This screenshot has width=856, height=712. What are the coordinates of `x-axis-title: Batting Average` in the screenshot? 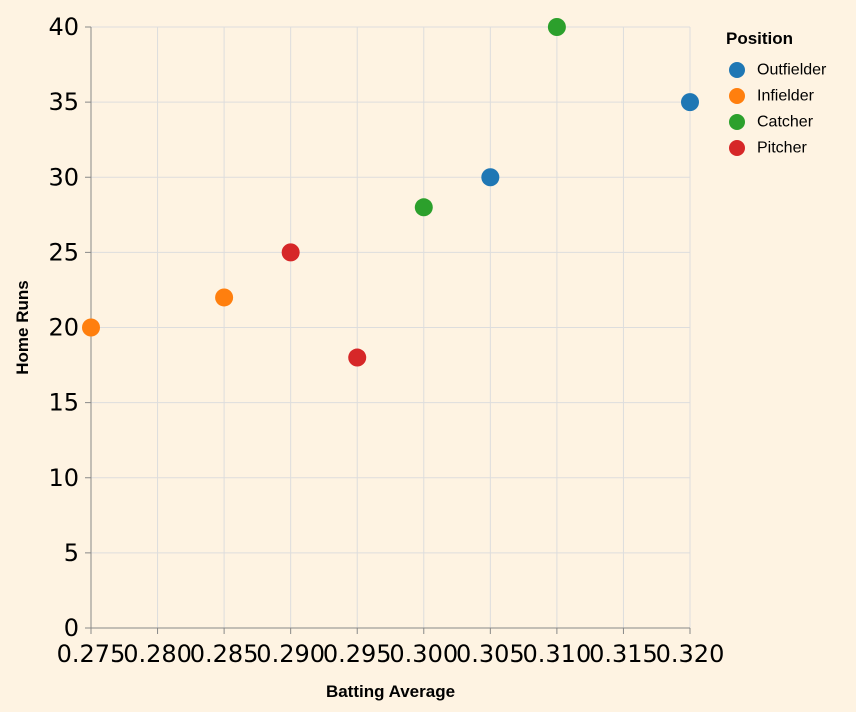 It's located at (390, 691).